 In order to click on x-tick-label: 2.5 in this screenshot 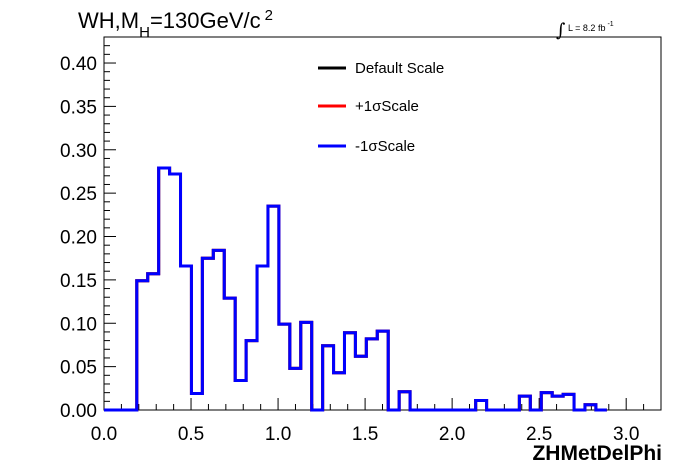, I will do `click(539, 434)`.